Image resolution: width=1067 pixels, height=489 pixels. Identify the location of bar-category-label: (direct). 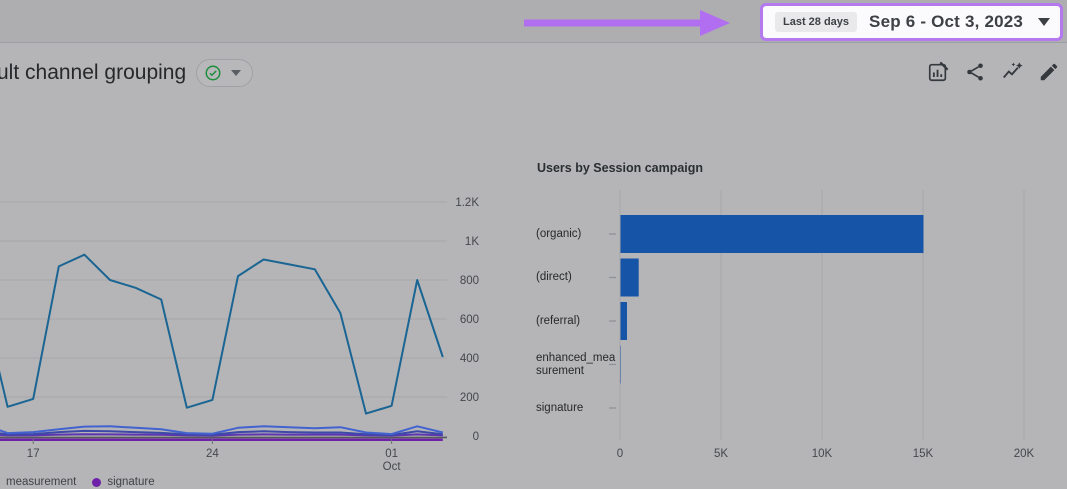
(554, 277).